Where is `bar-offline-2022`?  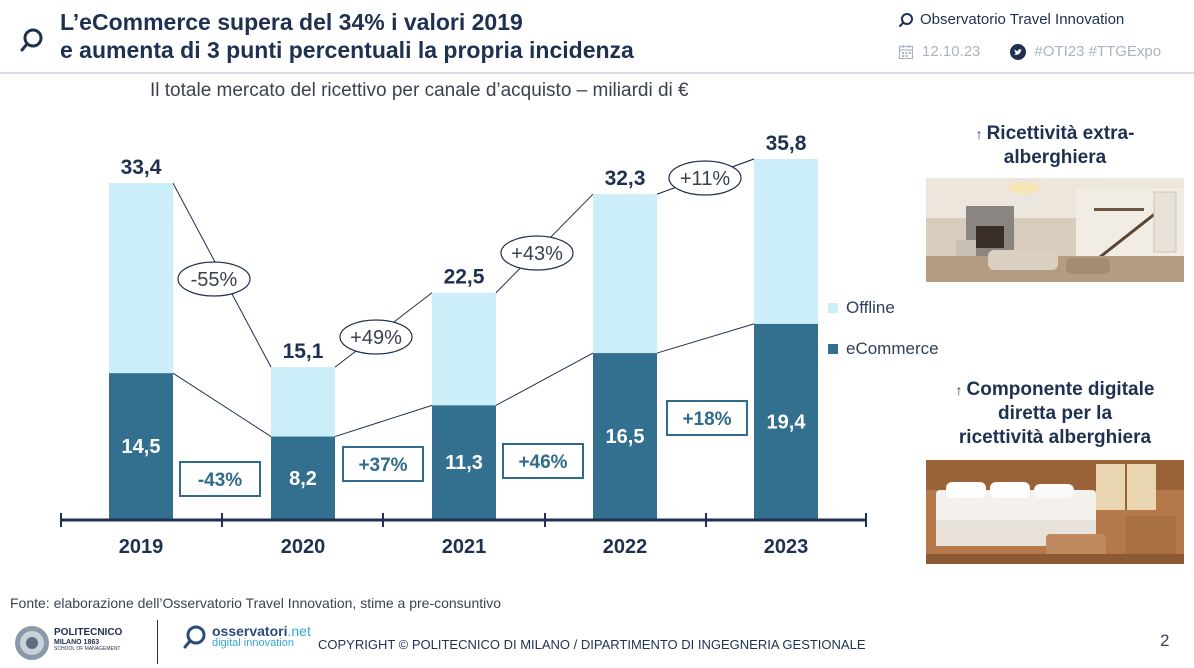 bar-offline-2022 is located at coordinates (625, 274).